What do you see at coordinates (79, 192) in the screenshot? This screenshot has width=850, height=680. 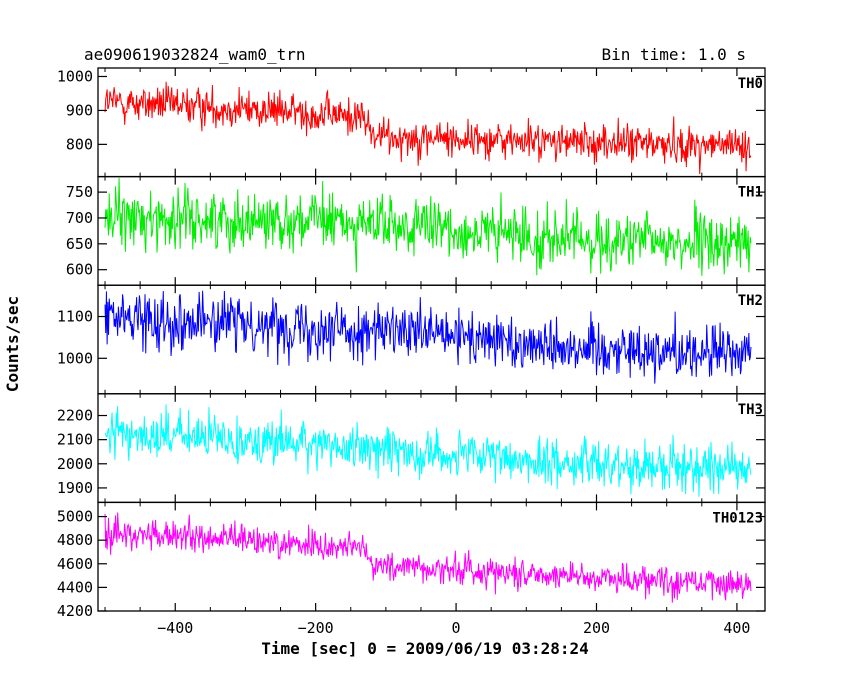 I see `y-tick-label: 750` at bounding box center [79, 192].